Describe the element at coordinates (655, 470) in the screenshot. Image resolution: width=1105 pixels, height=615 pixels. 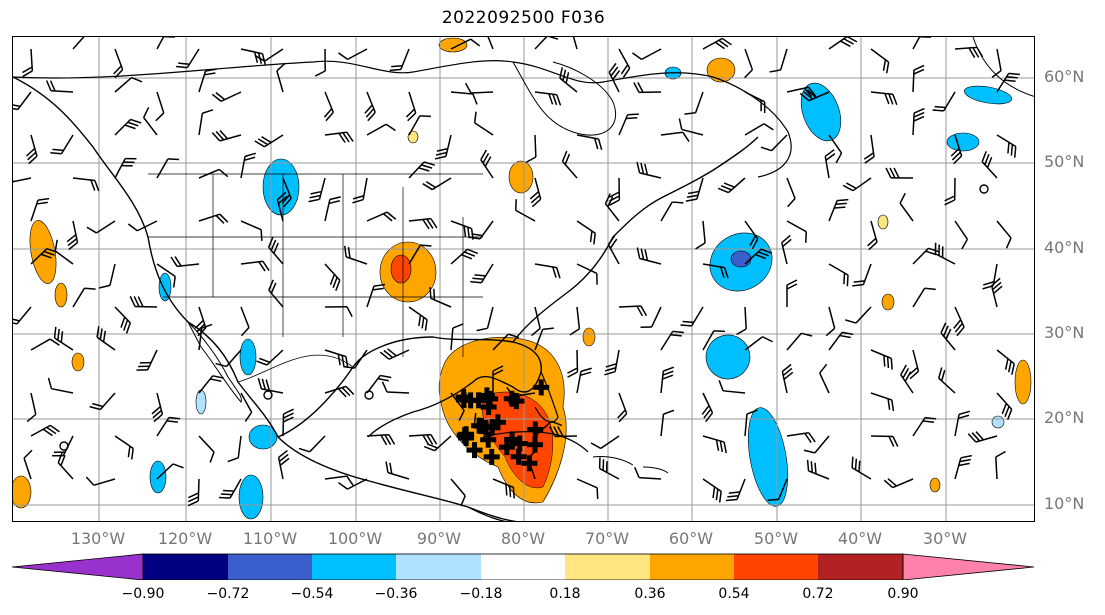
I see `coastline-puerto-rico` at that location.